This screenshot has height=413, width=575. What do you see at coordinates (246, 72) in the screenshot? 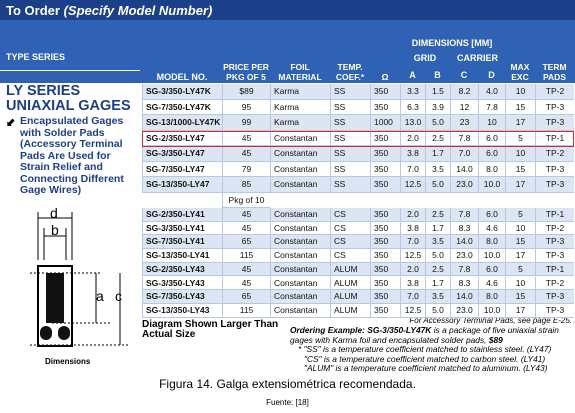
I see `col-header: PRICE PER PKG OF 5` at bounding box center [246, 72].